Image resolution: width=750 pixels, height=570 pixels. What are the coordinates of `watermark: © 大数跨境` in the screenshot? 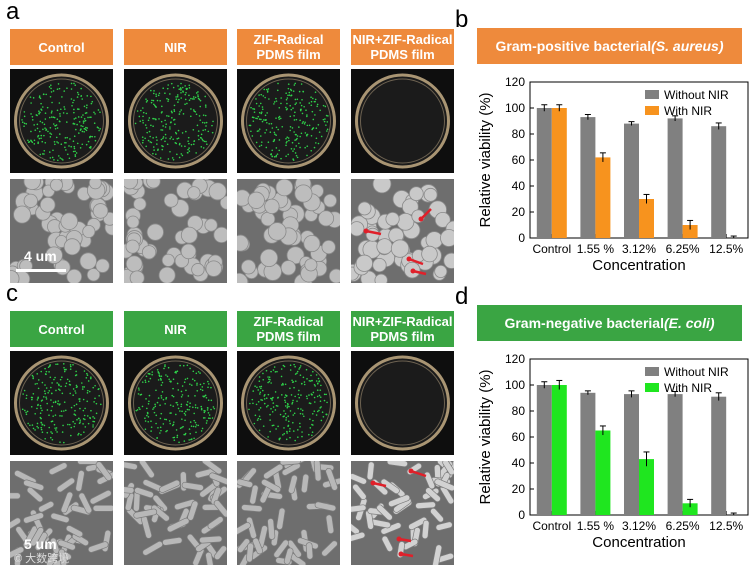 It's located at (42, 559).